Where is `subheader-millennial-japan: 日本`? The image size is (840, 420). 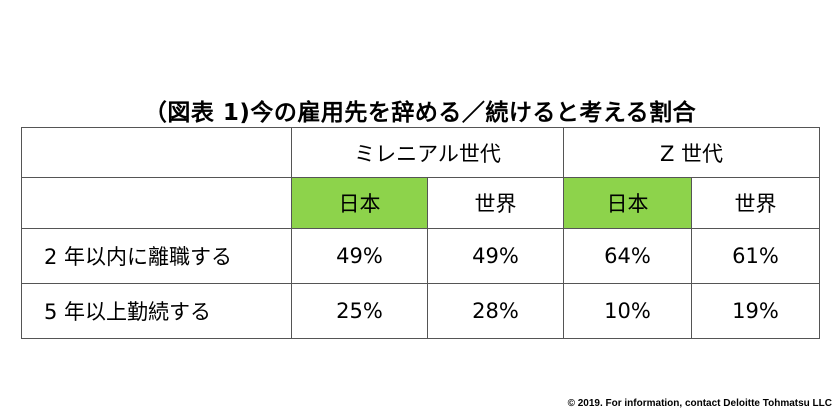
subheader-millennial-japan: 日本 is located at coordinates (359, 203).